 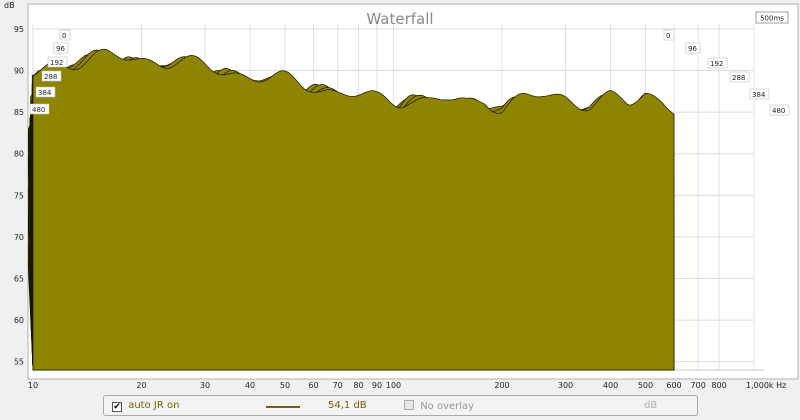 What do you see at coordinates (447, 406) in the screenshot?
I see `overlay-label: No overlay` at bounding box center [447, 406].